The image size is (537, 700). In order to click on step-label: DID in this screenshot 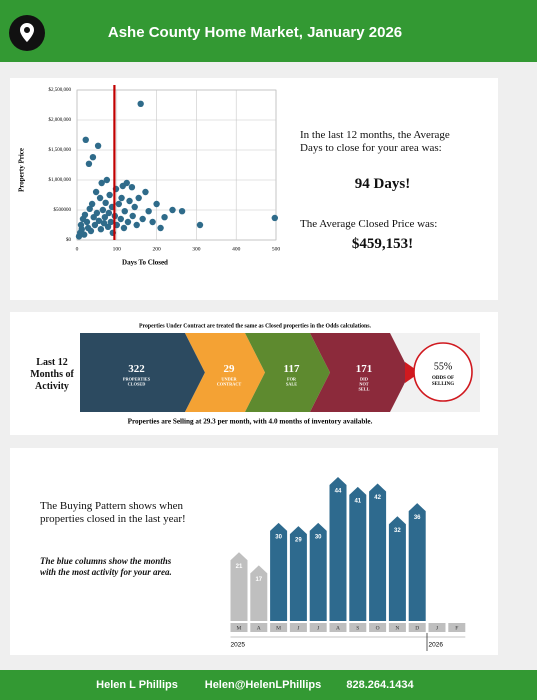, I will do `click(364, 378)`.